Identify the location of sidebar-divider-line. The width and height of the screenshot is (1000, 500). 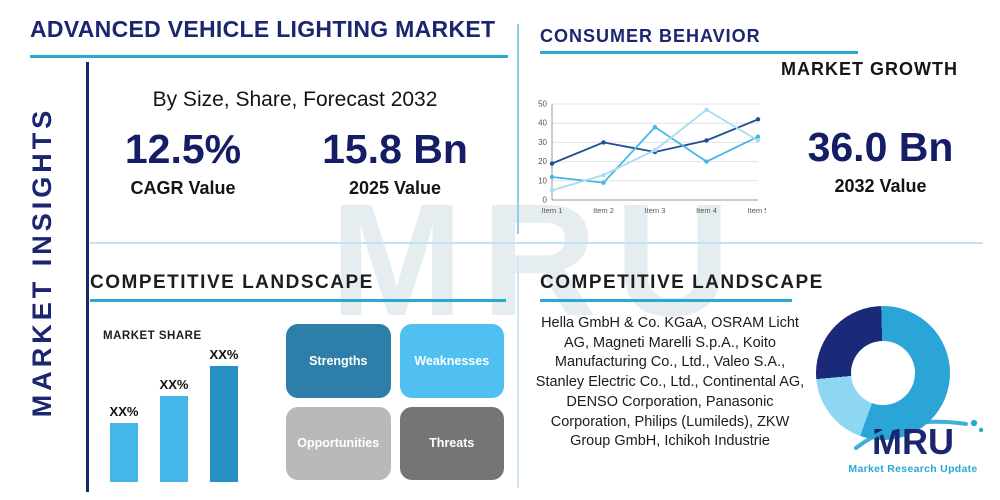
(87, 277).